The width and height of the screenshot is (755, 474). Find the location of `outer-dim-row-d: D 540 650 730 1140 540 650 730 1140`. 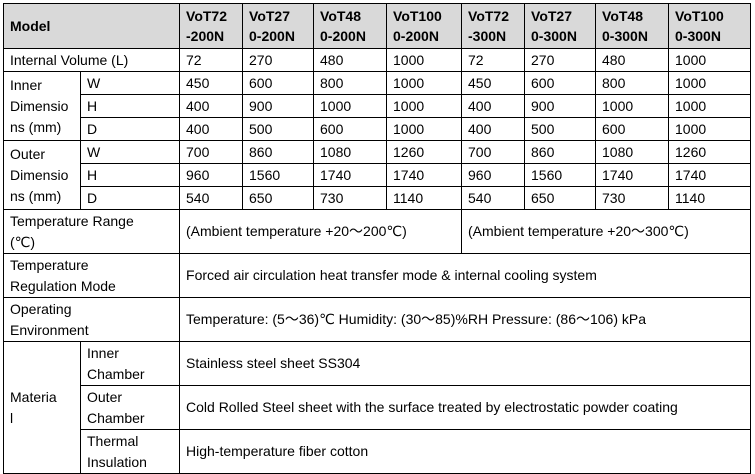

outer-dim-row-d: D 540 650 730 1140 540 650 730 1140 is located at coordinates (378, 198).